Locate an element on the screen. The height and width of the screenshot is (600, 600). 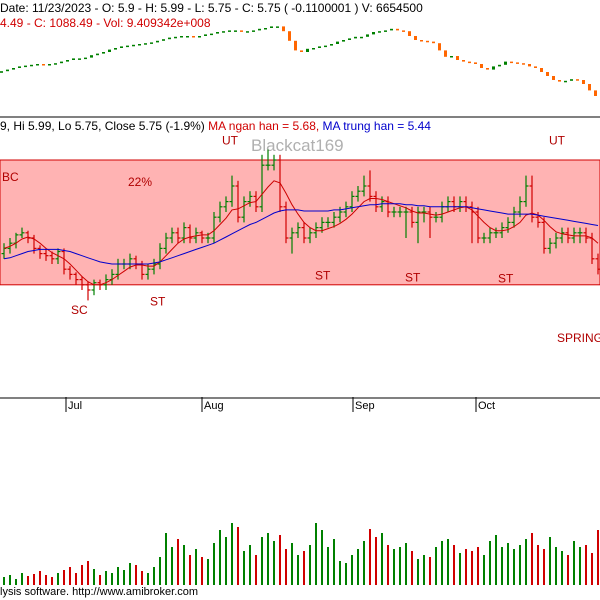
date-value: 11/23/2023 is located at coordinates (62, 8).